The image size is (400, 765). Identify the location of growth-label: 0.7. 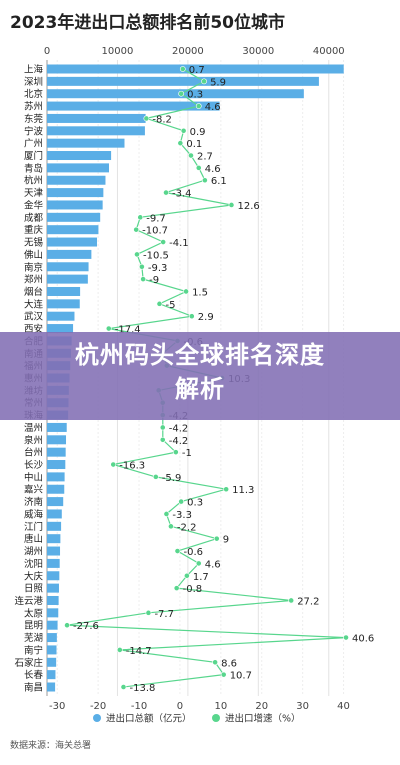
(197, 70).